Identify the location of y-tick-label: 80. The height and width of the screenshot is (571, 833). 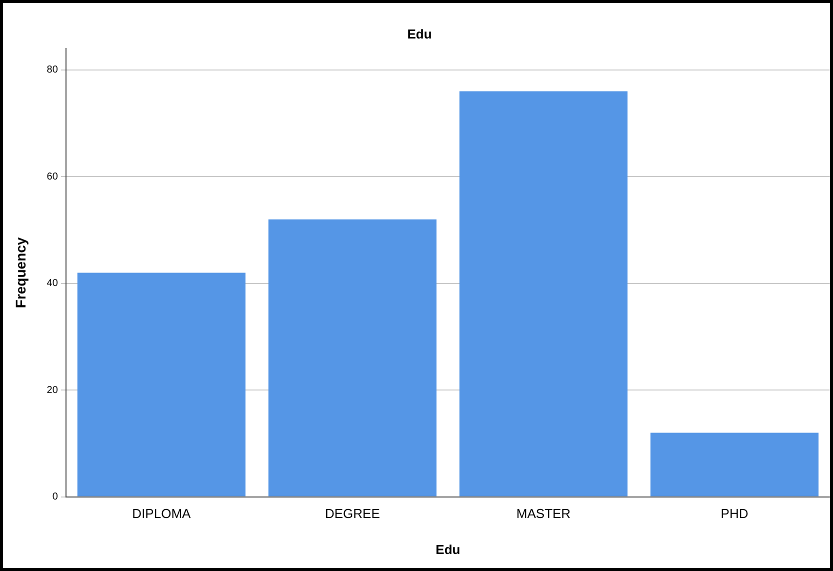
(52, 70).